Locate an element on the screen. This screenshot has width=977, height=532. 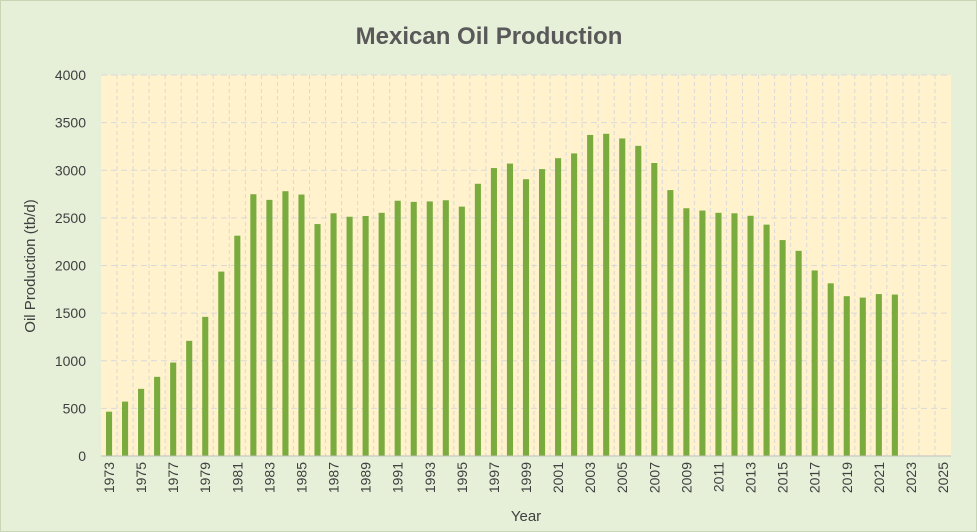
x-tick-label: 2021 is located at coordinates (879, 477).